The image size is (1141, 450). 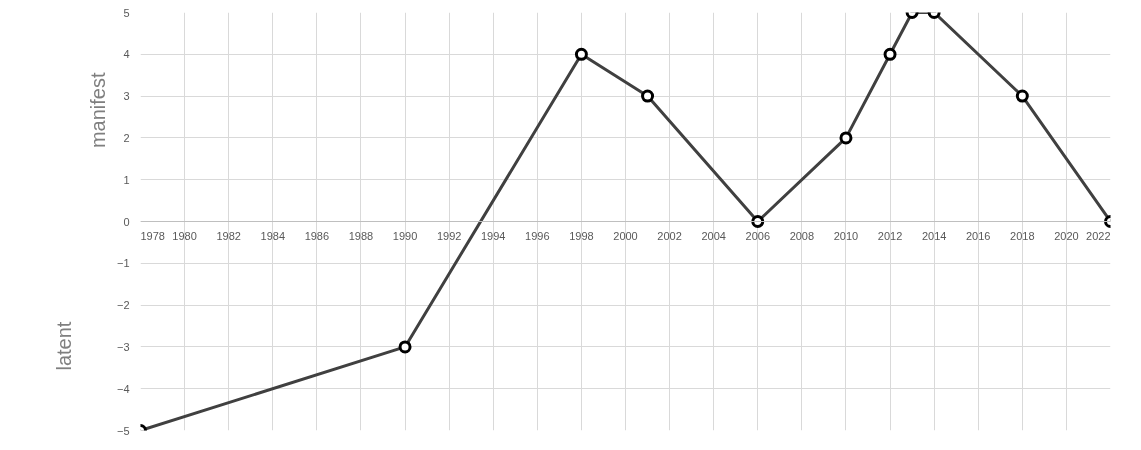 What do you see at coordinates (1098, 235) in the screenshot?
I see `x-tick-label: 2022` at bounding box center [1098, 235].